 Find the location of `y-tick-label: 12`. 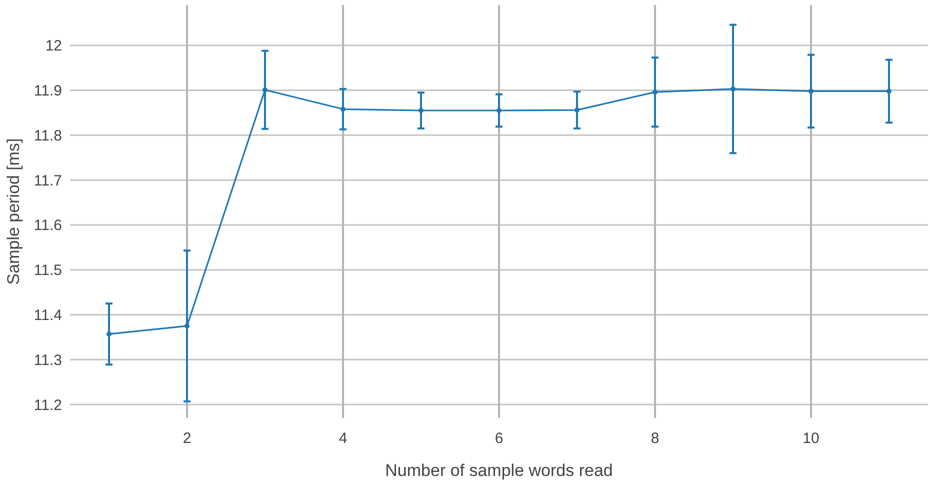

y-tick-label: 12 is located at coordinates (53, 46).